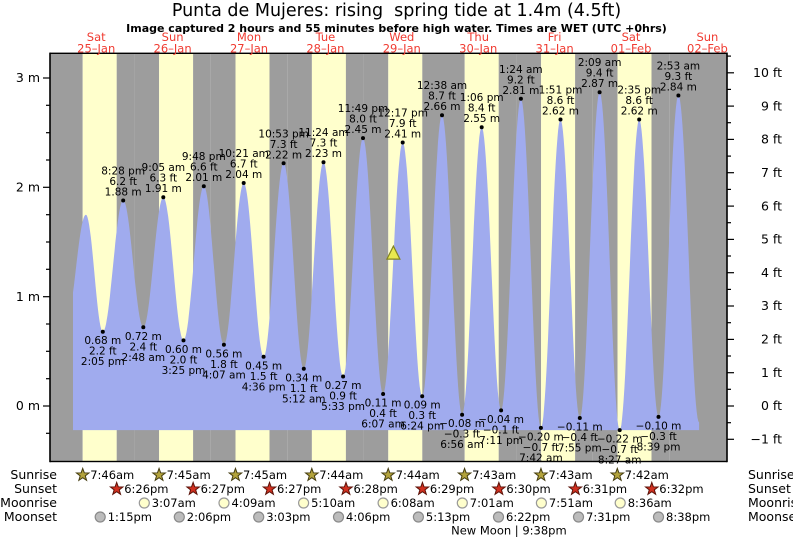  I want to click on tide-extreme-label: −0.1 ft, so click(501, 430).